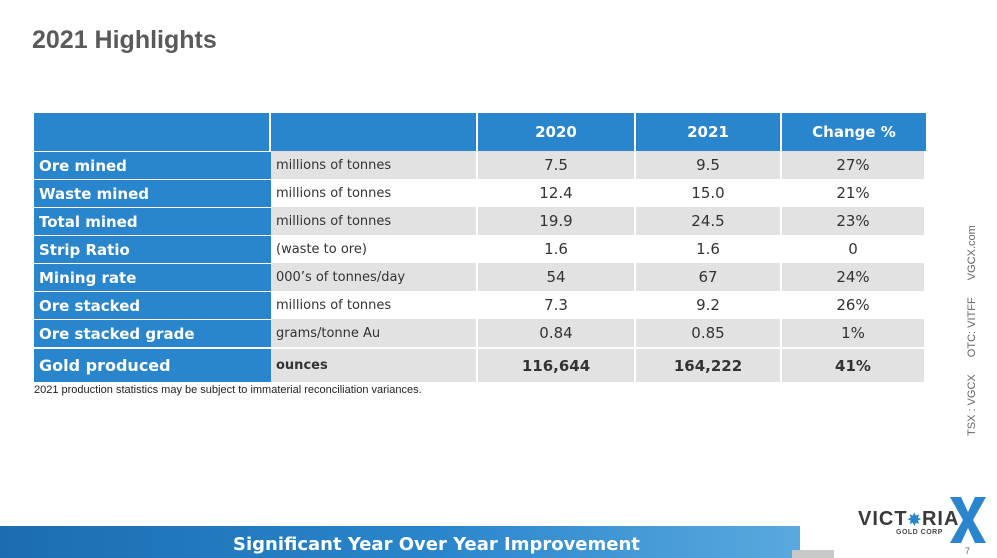  I want to click on row-label: Ore stacked grade, so click(152, 333).